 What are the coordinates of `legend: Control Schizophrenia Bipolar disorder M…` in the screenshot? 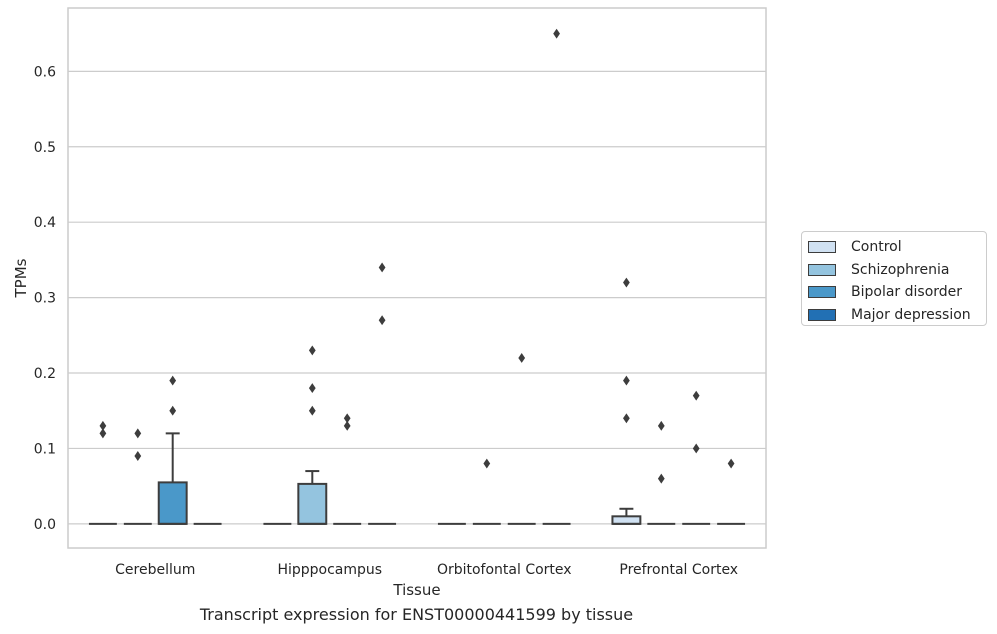 It's located at (894, 278).